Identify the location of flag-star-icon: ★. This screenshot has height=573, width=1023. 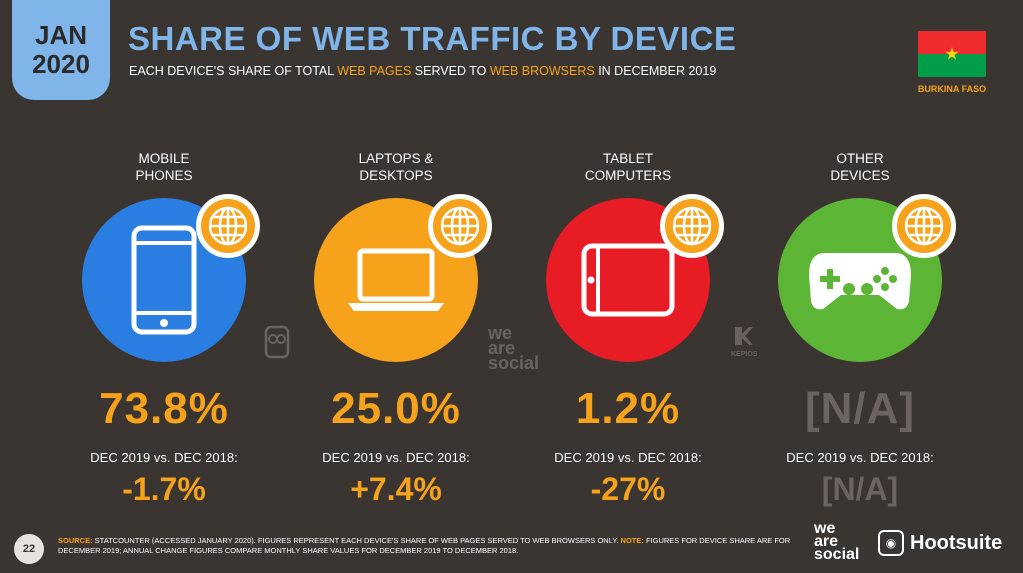
(952, 54).